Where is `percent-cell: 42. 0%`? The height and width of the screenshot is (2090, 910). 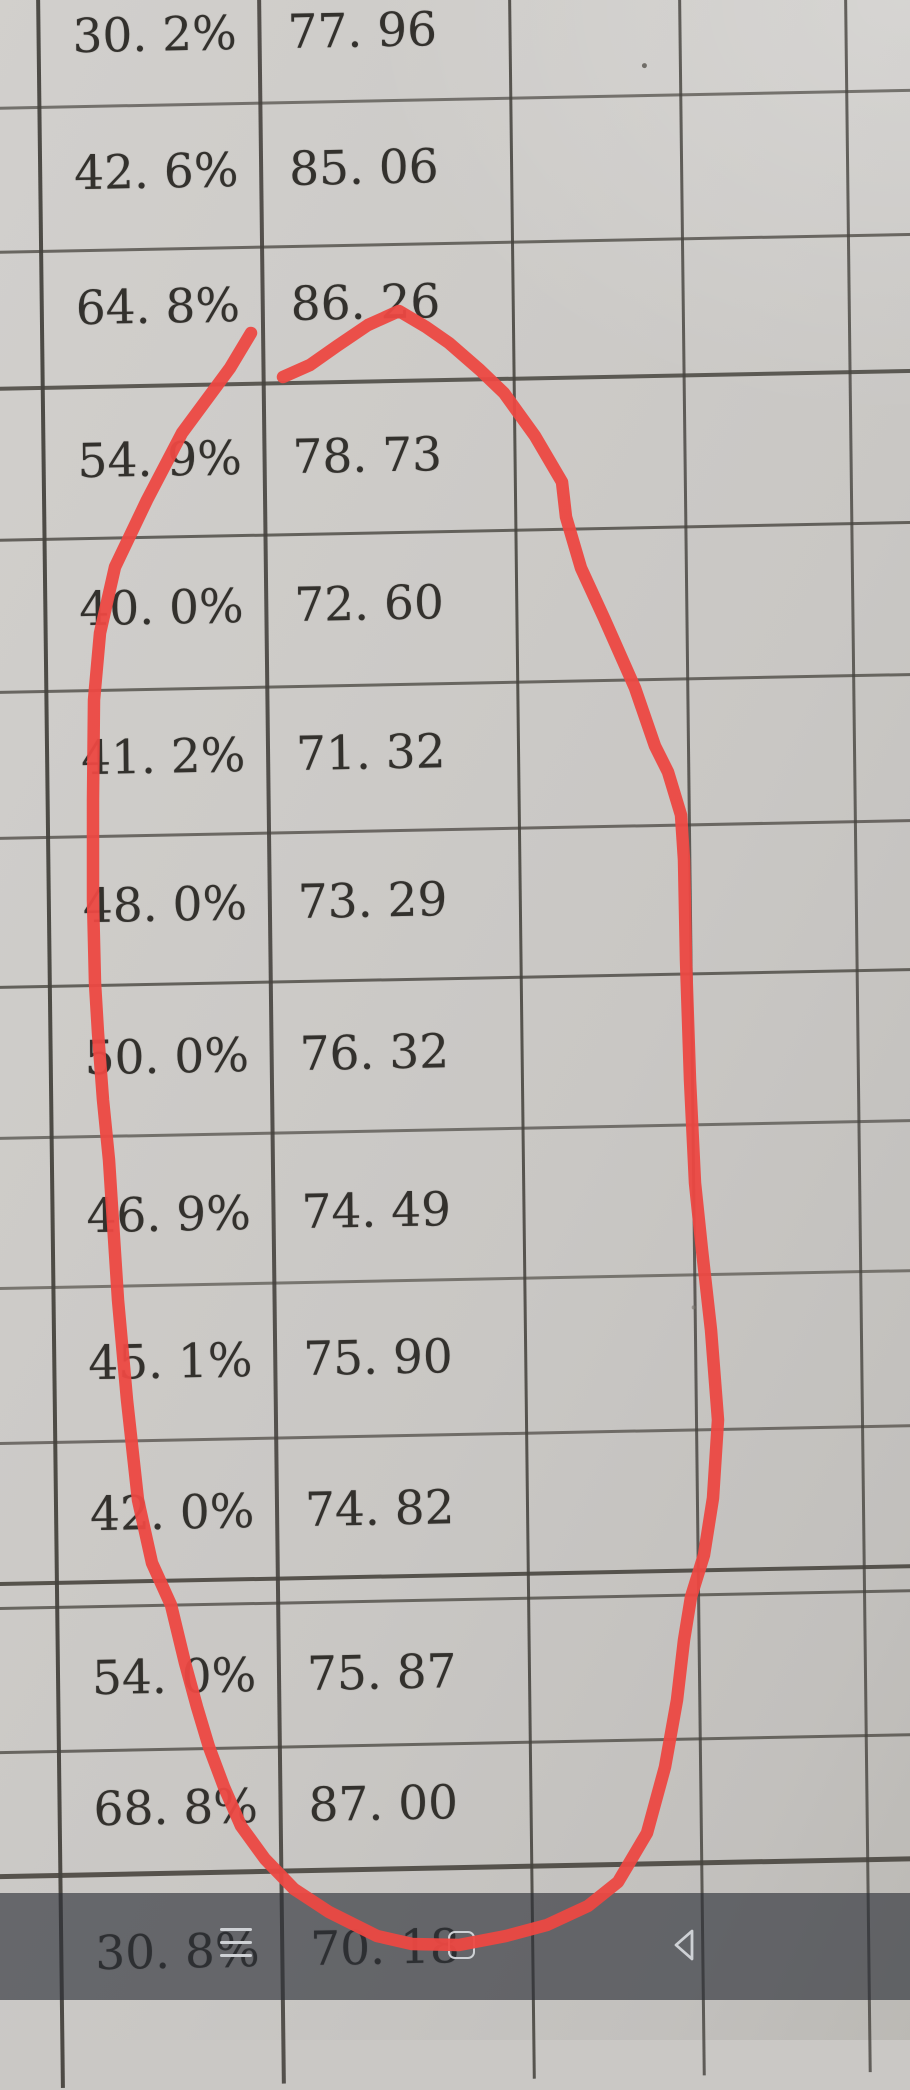
percent-cell: 42. 0% is located at coordinates (172, 1513).